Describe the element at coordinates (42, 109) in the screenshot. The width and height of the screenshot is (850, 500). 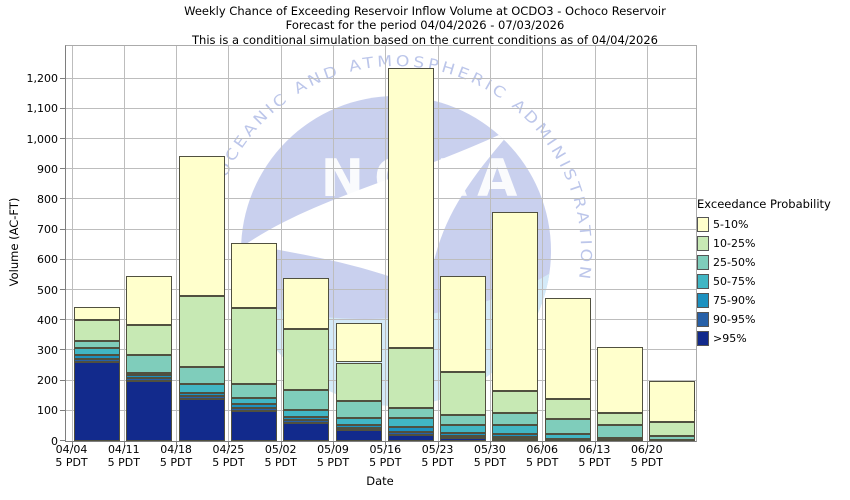
I see `y-tick-label: 1,100` at that location.